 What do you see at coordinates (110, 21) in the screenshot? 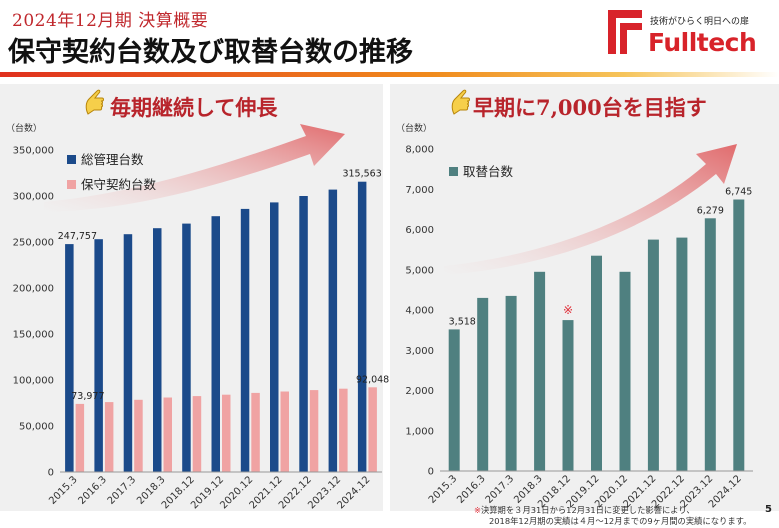
I see `page-subtitle: 2024年12月期 決算概要` at bounding box center [110, 21].